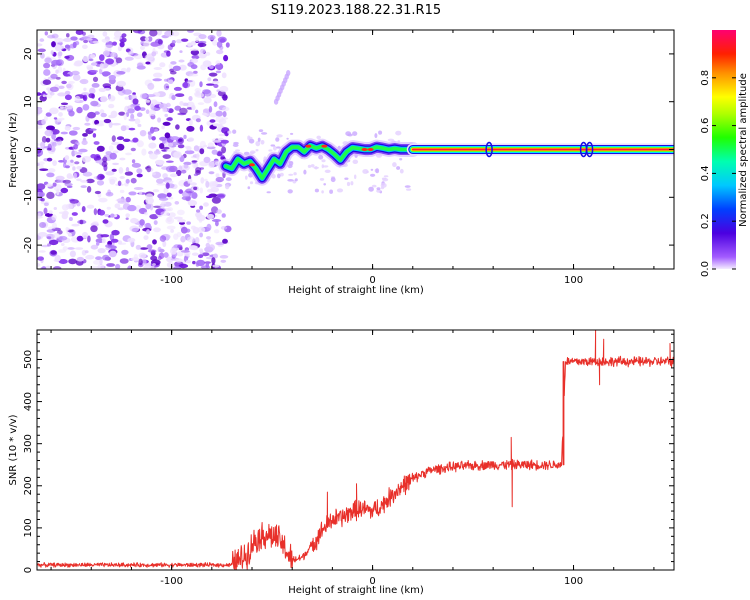 Image resolution: width=750 pixels, height=600 pixels. What do you see at coordinates (28, 443) in the screenshot?
I see `snr-ytick-label: 300` at bounding box center [28, 443].